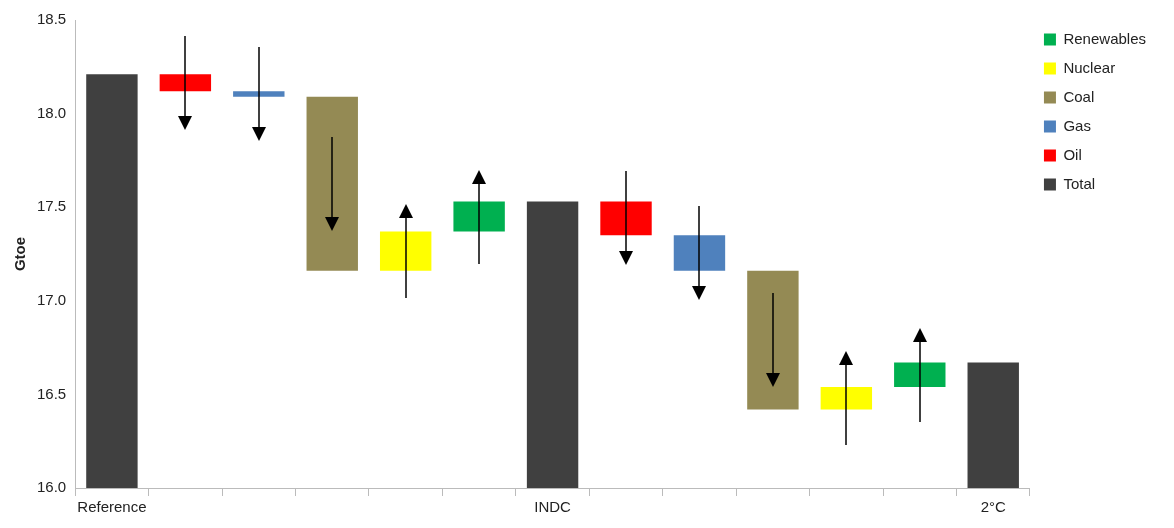 The height and width of the screenshot is (528, 1174). What do you see at coordinates (51, 206) in the screenshot?
I see `y-tick-label: 17.5` at bounding box center [51, 206].